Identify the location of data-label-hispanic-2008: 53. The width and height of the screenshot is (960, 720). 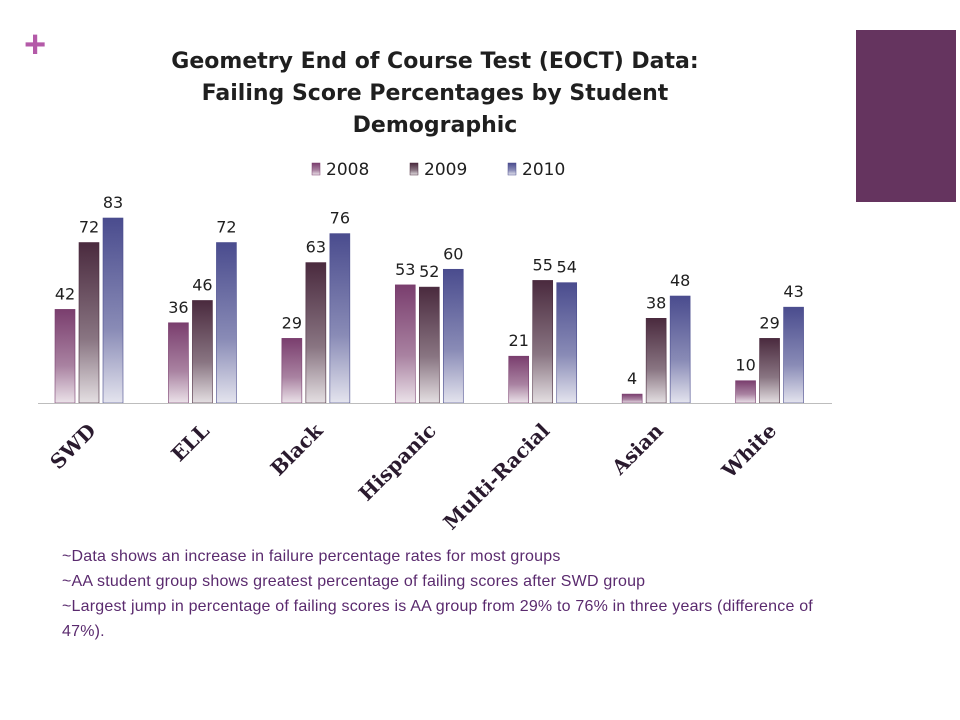
(405, 269).